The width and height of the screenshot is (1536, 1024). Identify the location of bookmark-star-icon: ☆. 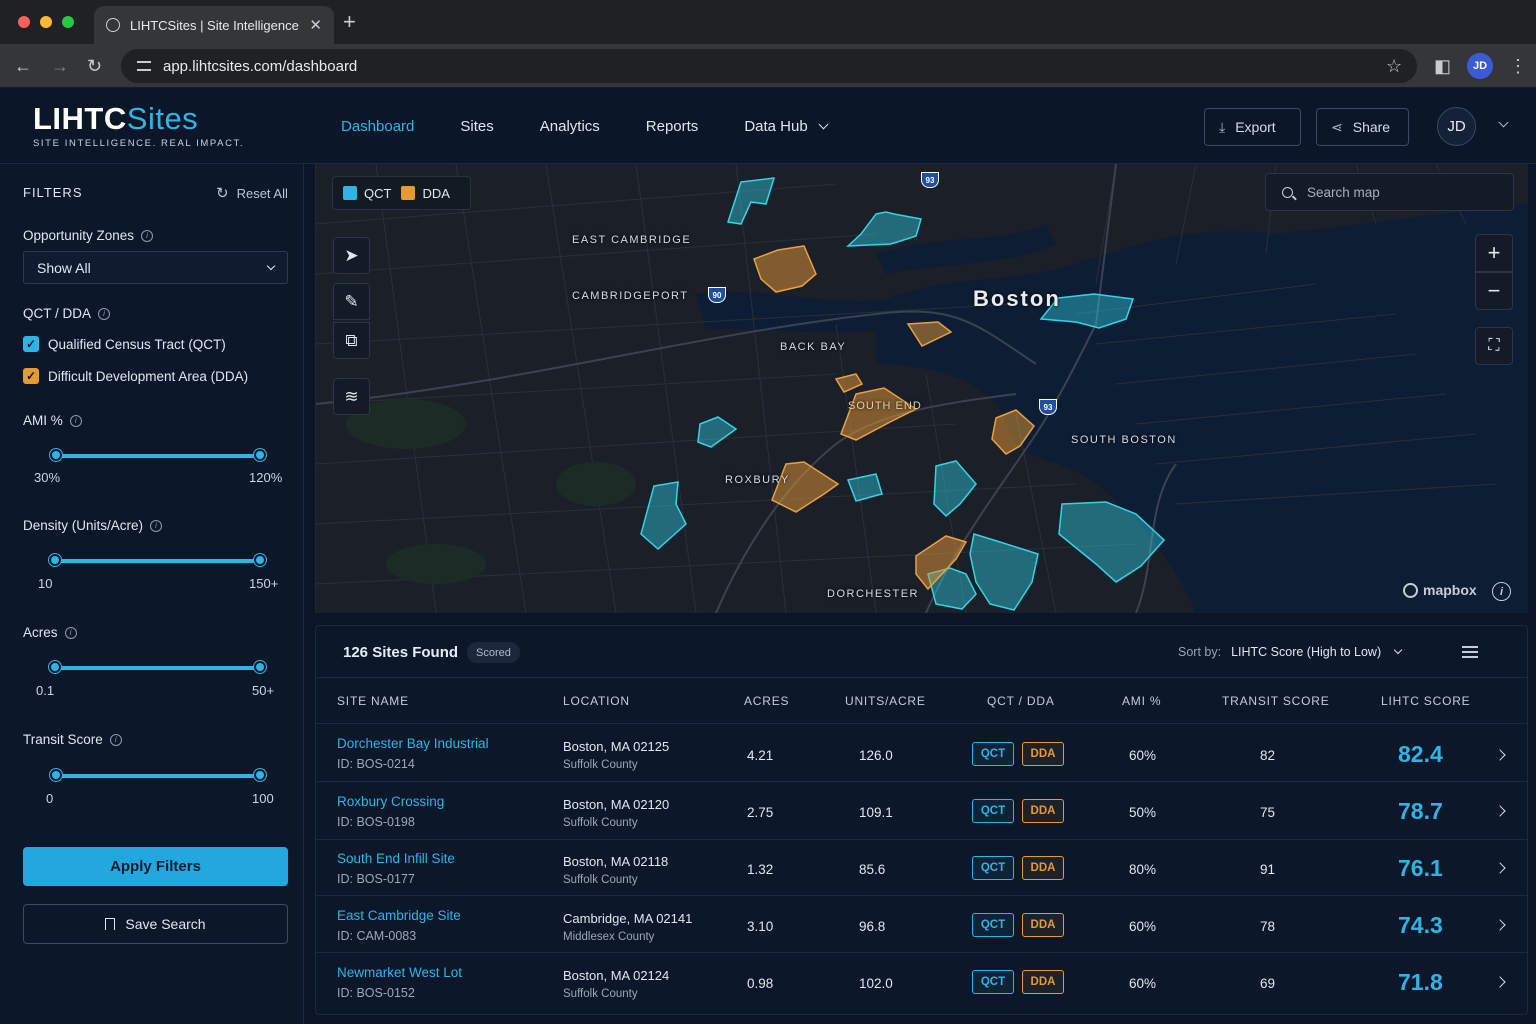
(1394, 66).